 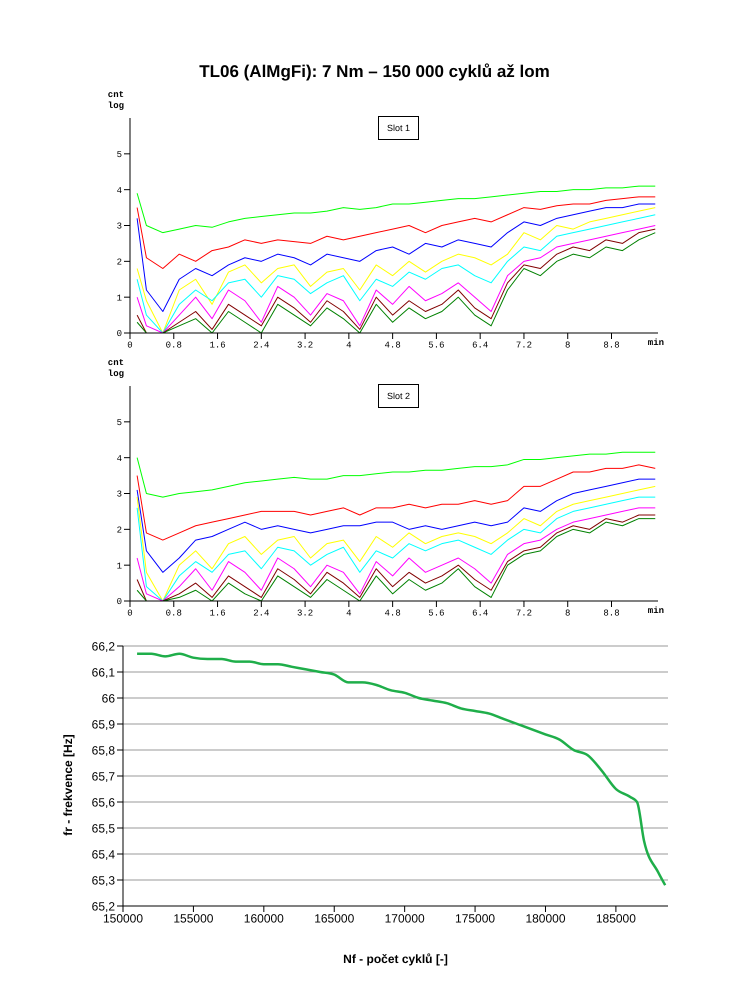 What do you see at coordinates (399, 128) in the screenshot?
I see `annotation: Slot 1` at bounding box center [399, 128].